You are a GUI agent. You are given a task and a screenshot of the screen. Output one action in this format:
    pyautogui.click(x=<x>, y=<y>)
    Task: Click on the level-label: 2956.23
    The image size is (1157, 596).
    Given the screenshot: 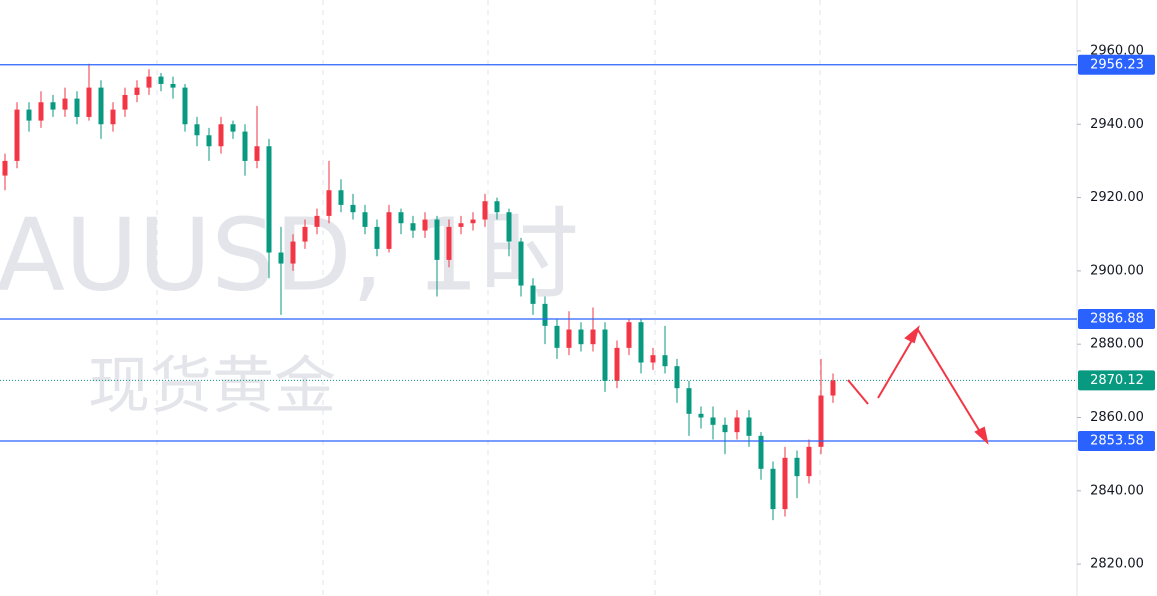 What is the action you would take?
    pyautogui.click(x=1117, y=64)
    